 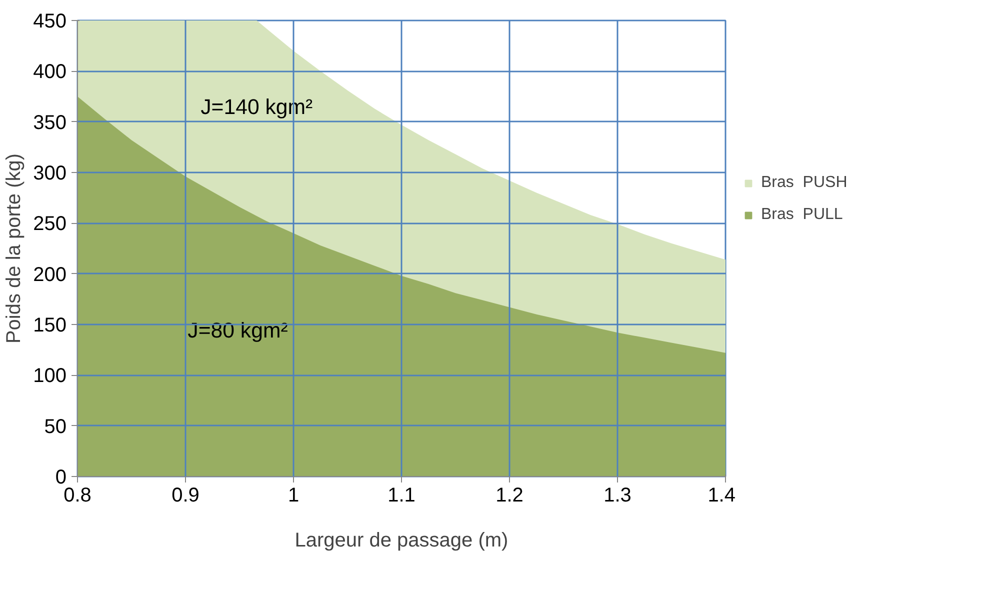 What do you see at coordinates (50, 72) in the screenshot?
I see `y-tick-label: 400` at bounding box center [50, 72].